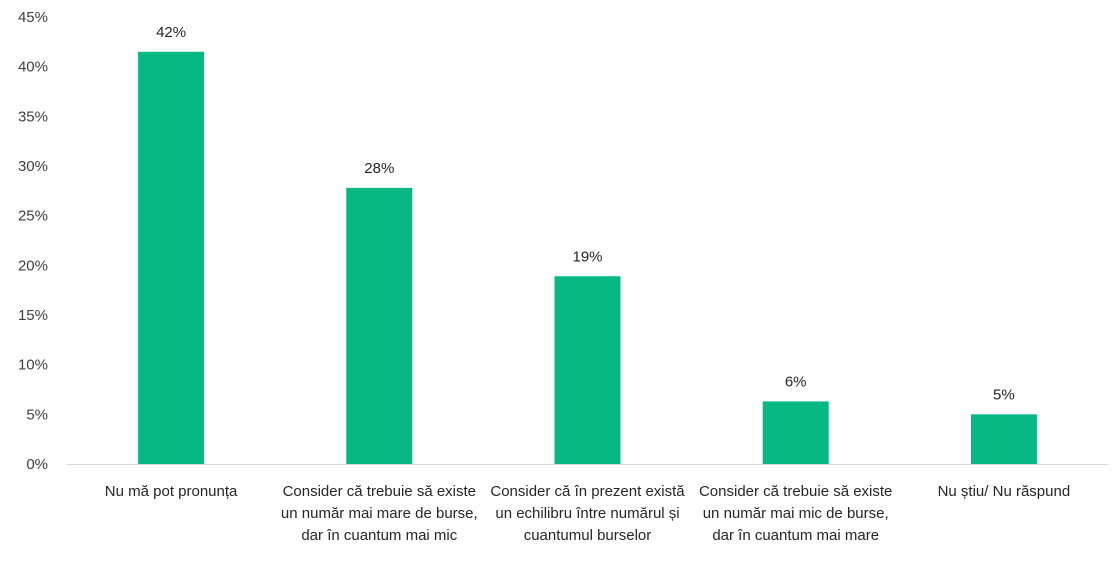 This screenshot has height=582, width=1114. Describe the element at coordinates (1004, 491) in the screenshot. I see `x-tick-label: Nu știu/ Nu răspund` at that location.